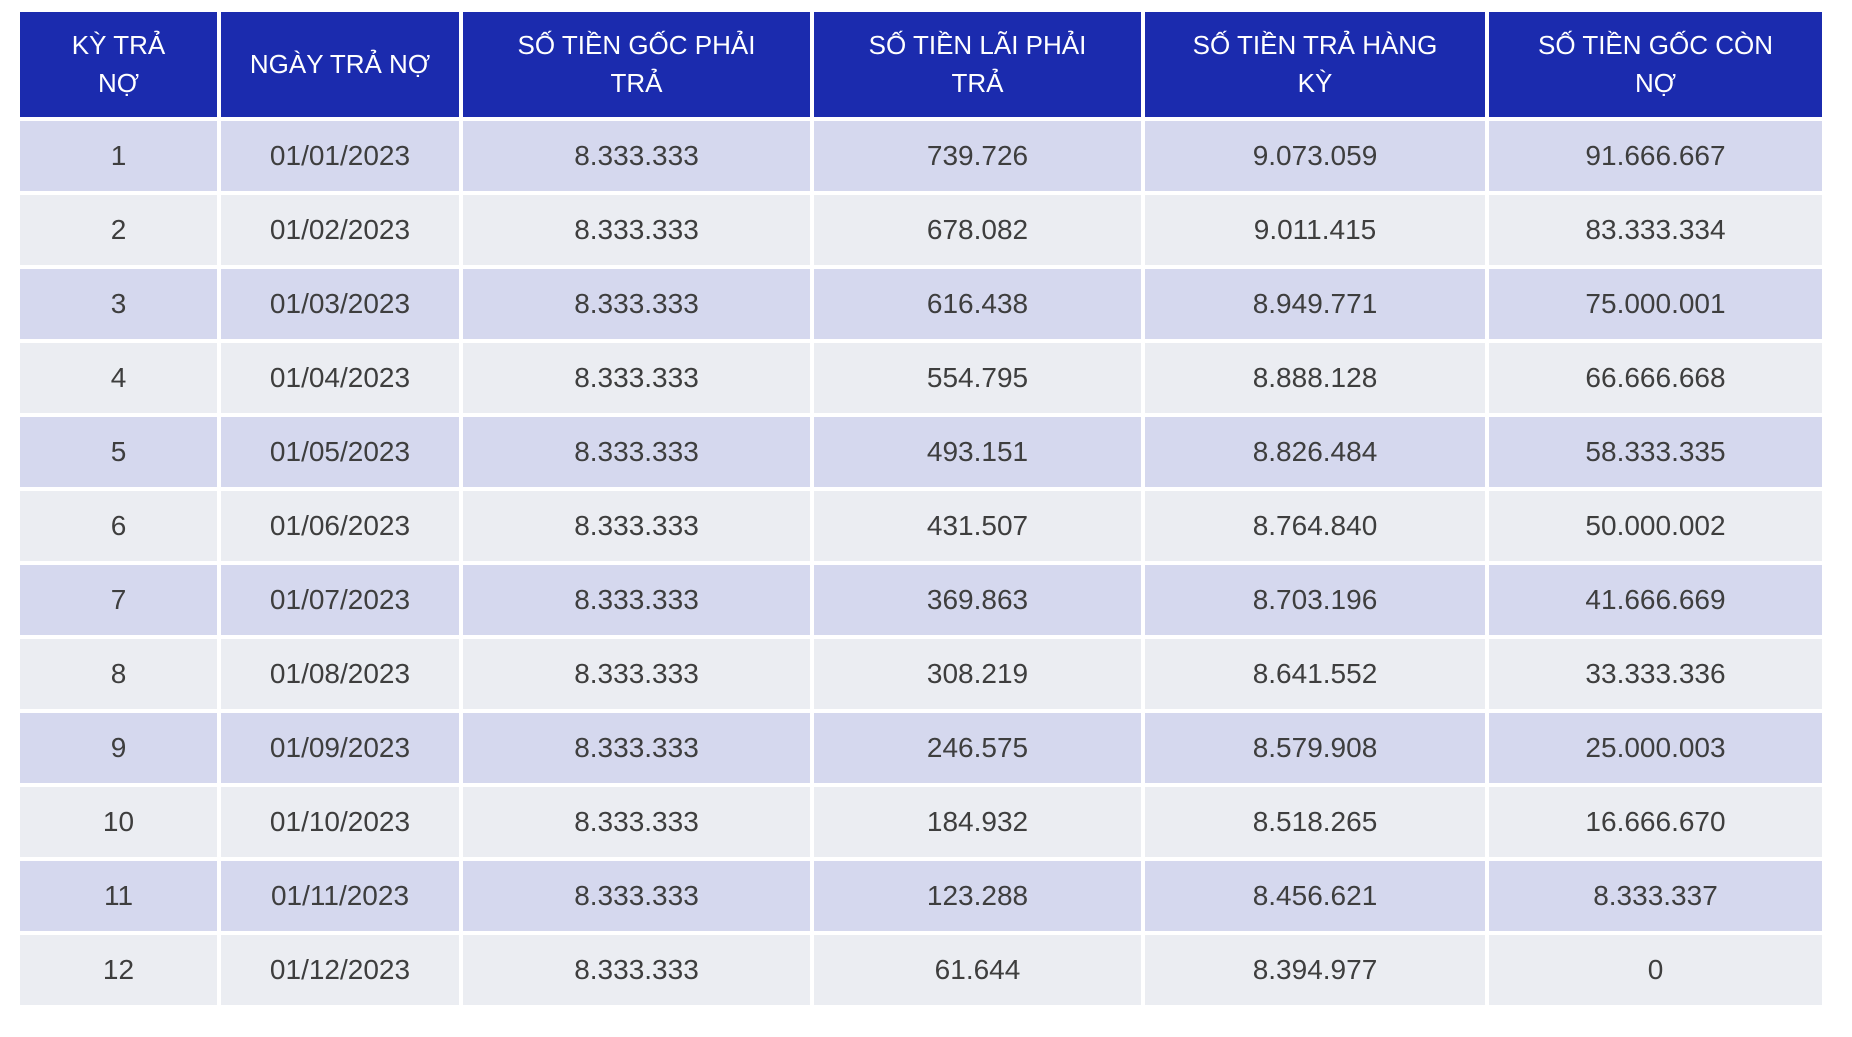 The width and height of the screenshot is (1852, 1037). Describe the element at coordinates (636, 896) in the screenshot. I see `cell-principal-row-11: 8.333.333` at that location.